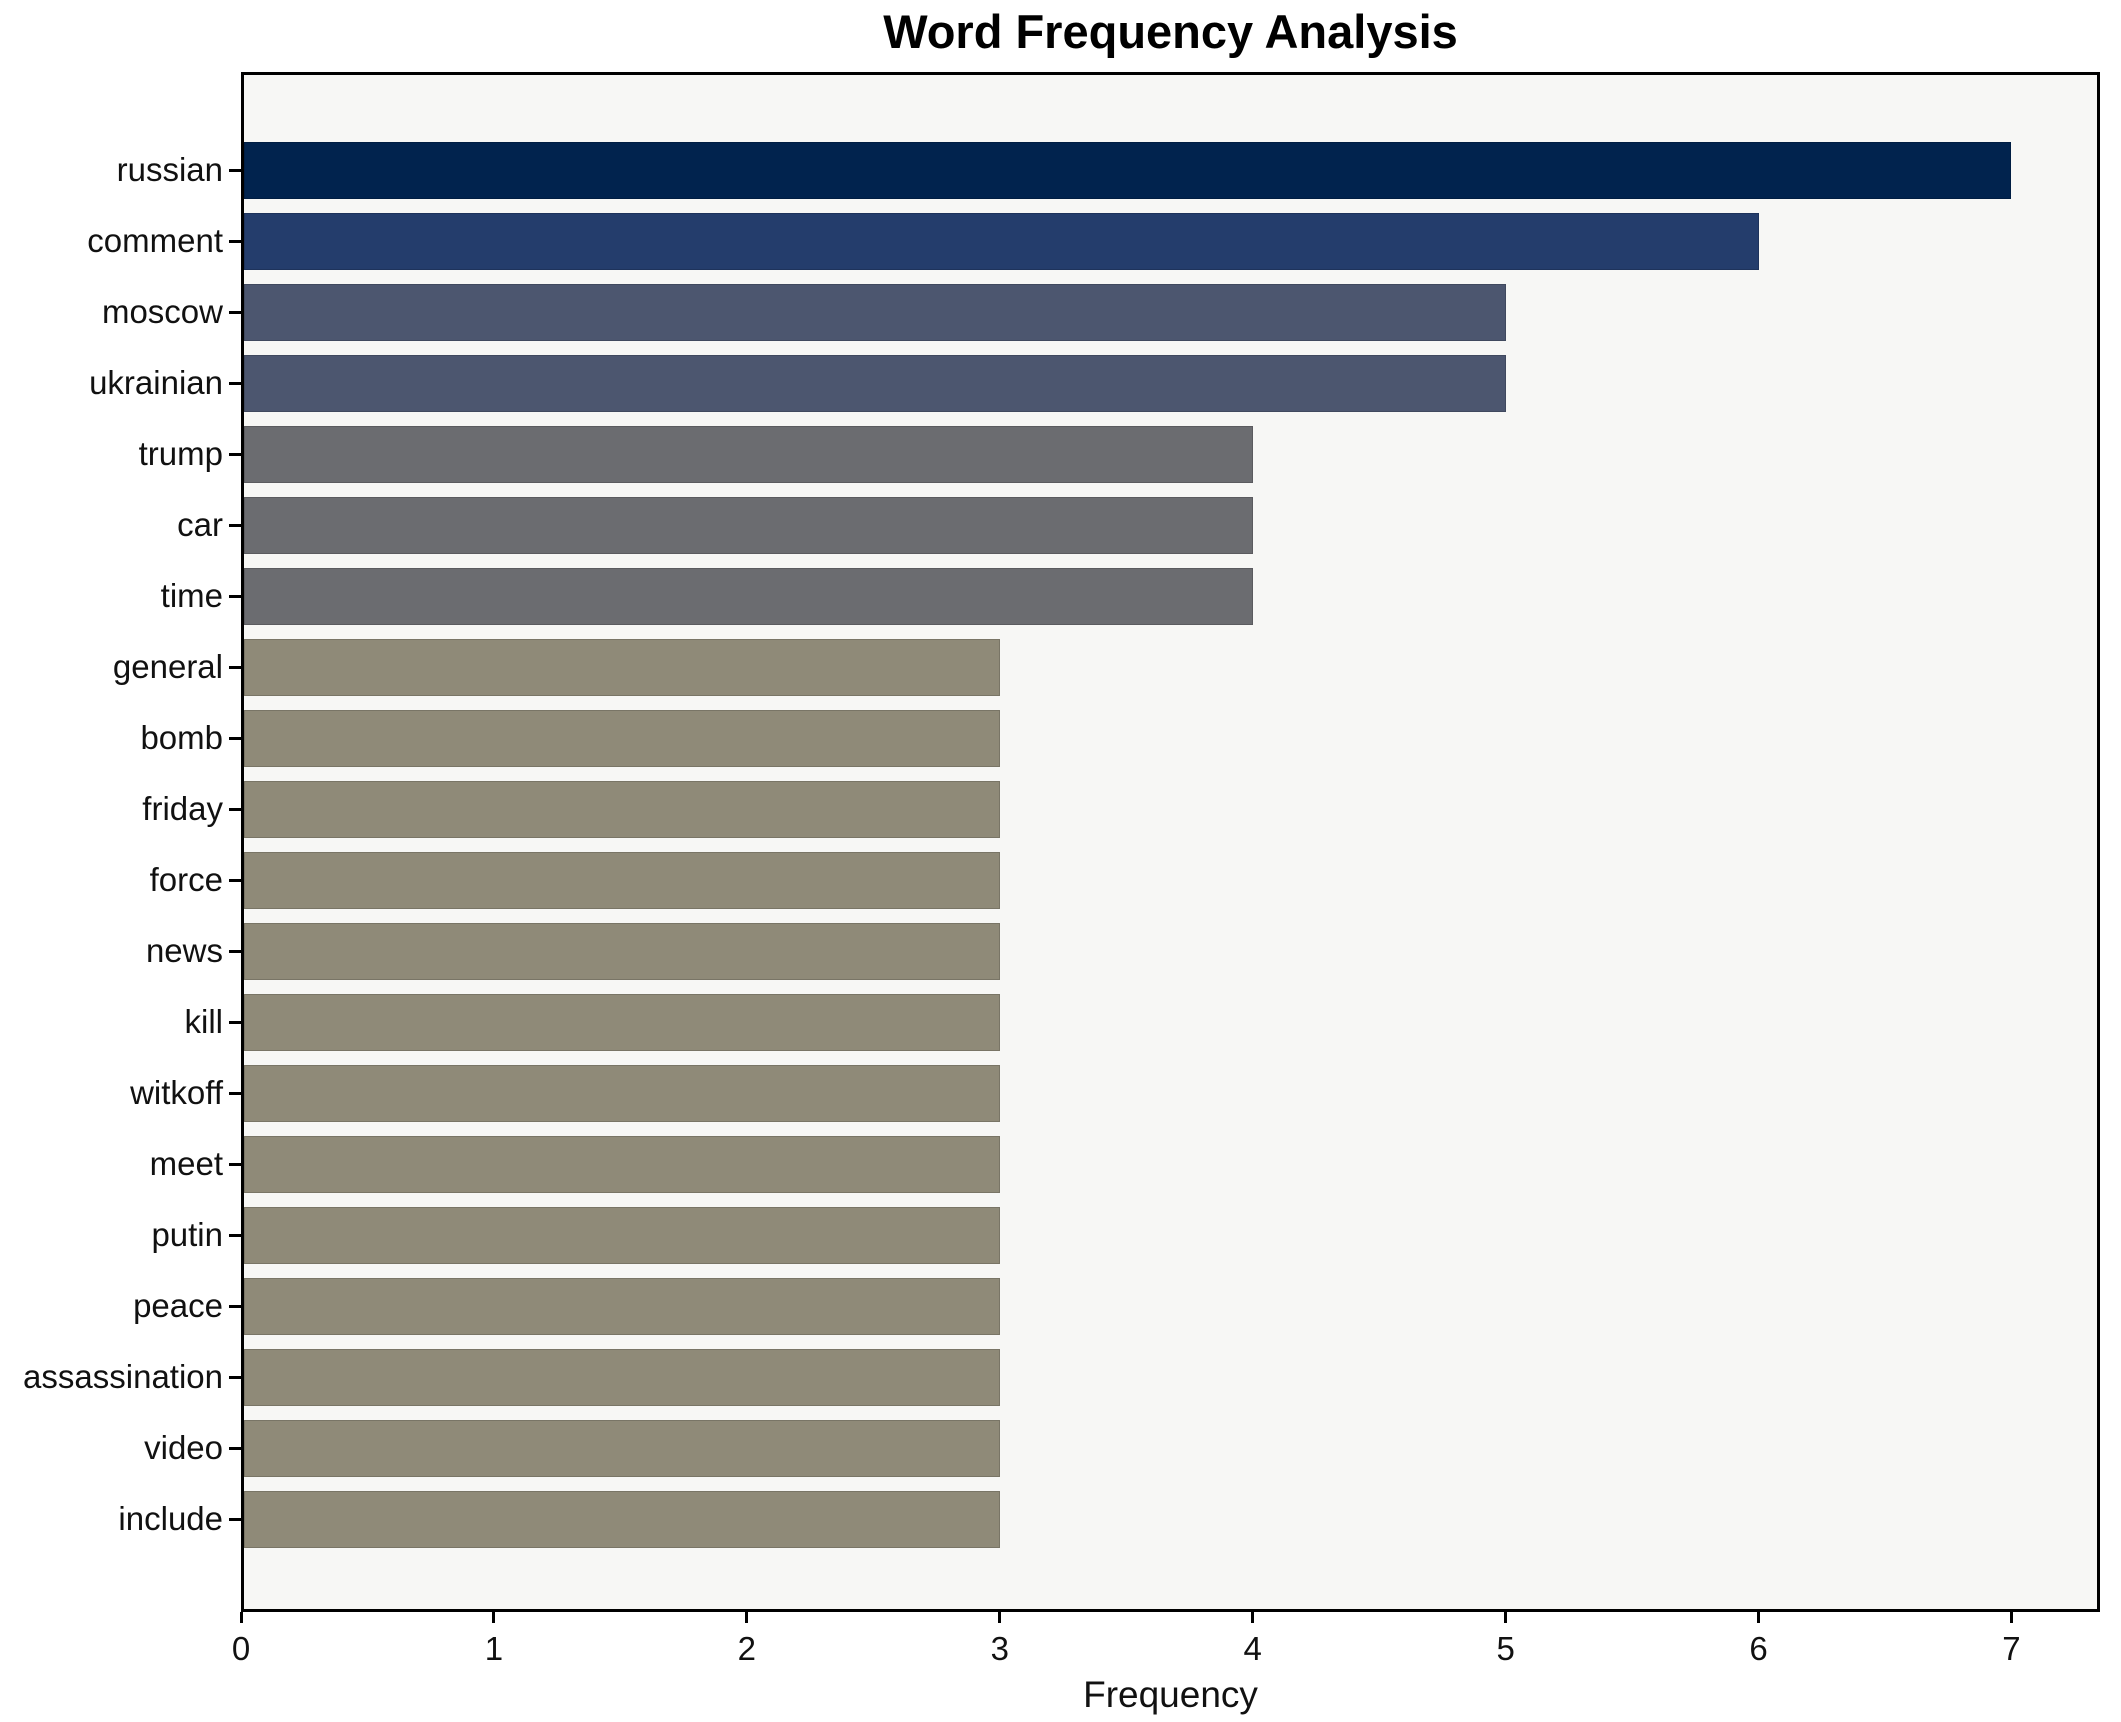 This screenshot has height=1722, width=2121. What do you see at coordinates (748, 525) in the screenshot?
I see `bar-car` at bounding box center [748, 525].